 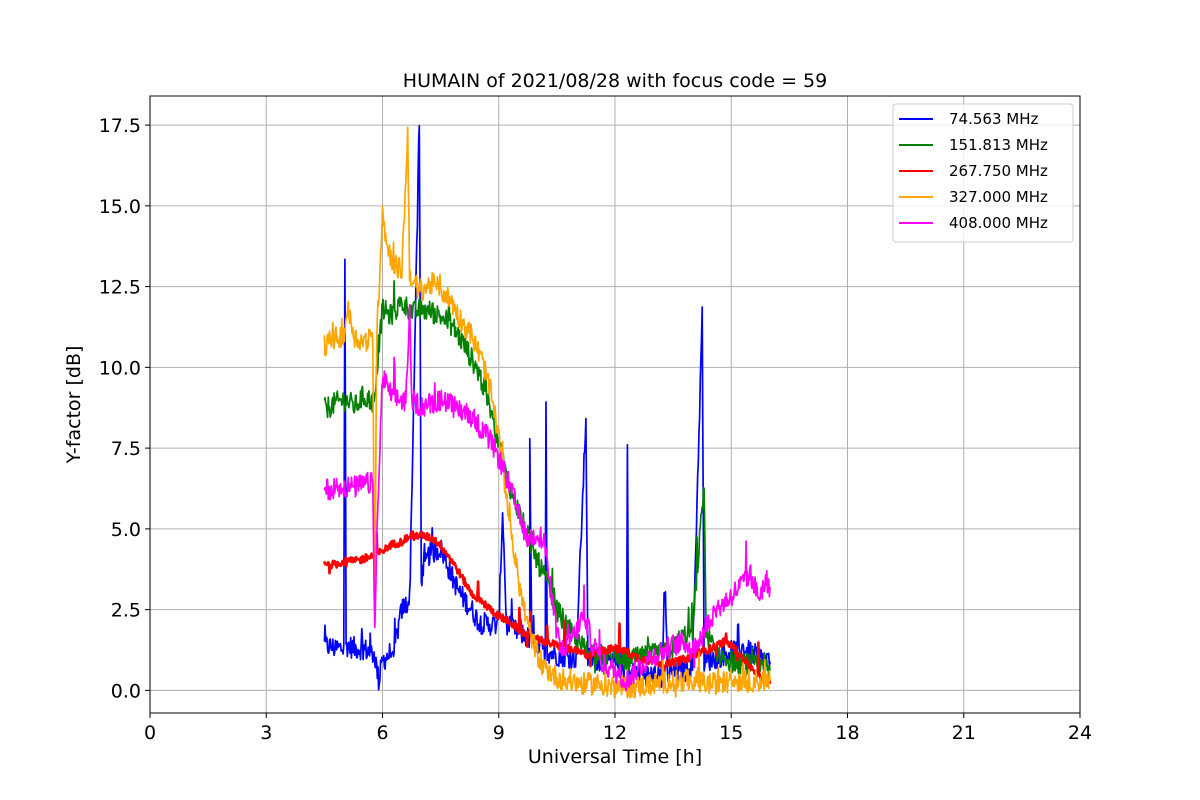 I want to click on x-axis-ticks: 0 3 6 9 12 15 18 21 24, so click(x=618, y=728).